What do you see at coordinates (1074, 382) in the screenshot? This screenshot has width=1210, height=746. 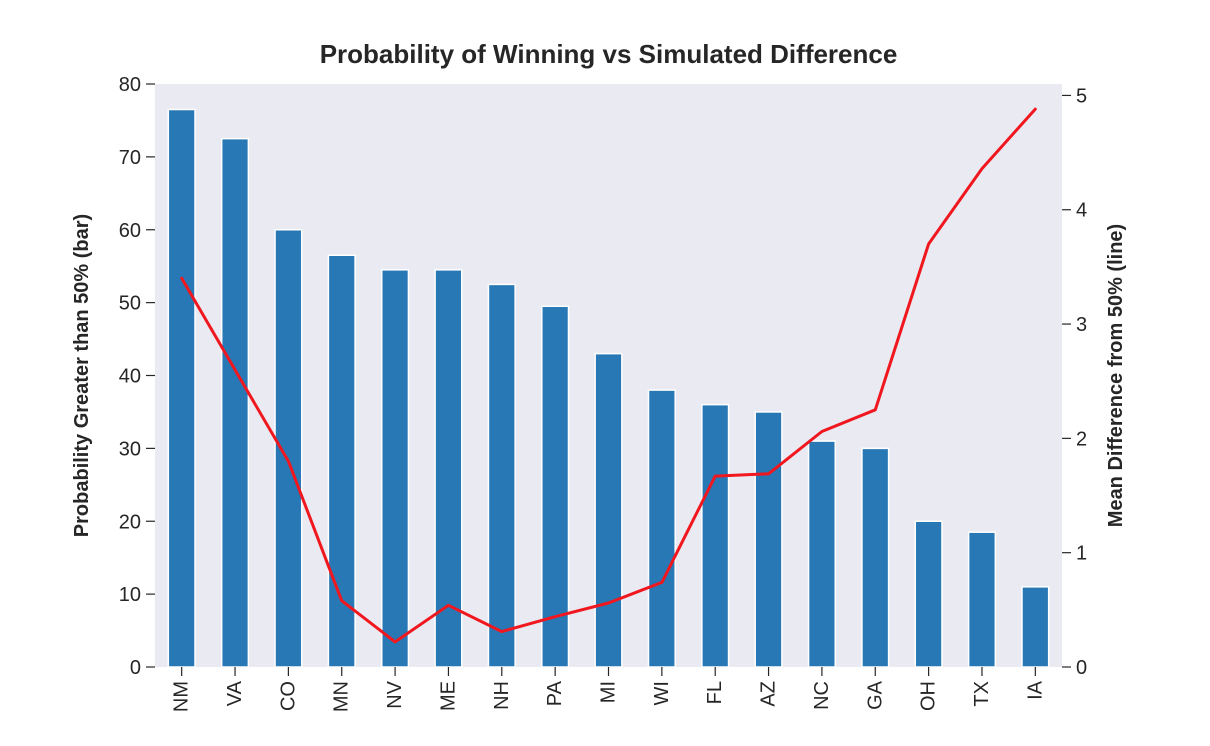 I see `right-y-axis: 0 1 2 3 4 5` at bounding box center [1074, 382].